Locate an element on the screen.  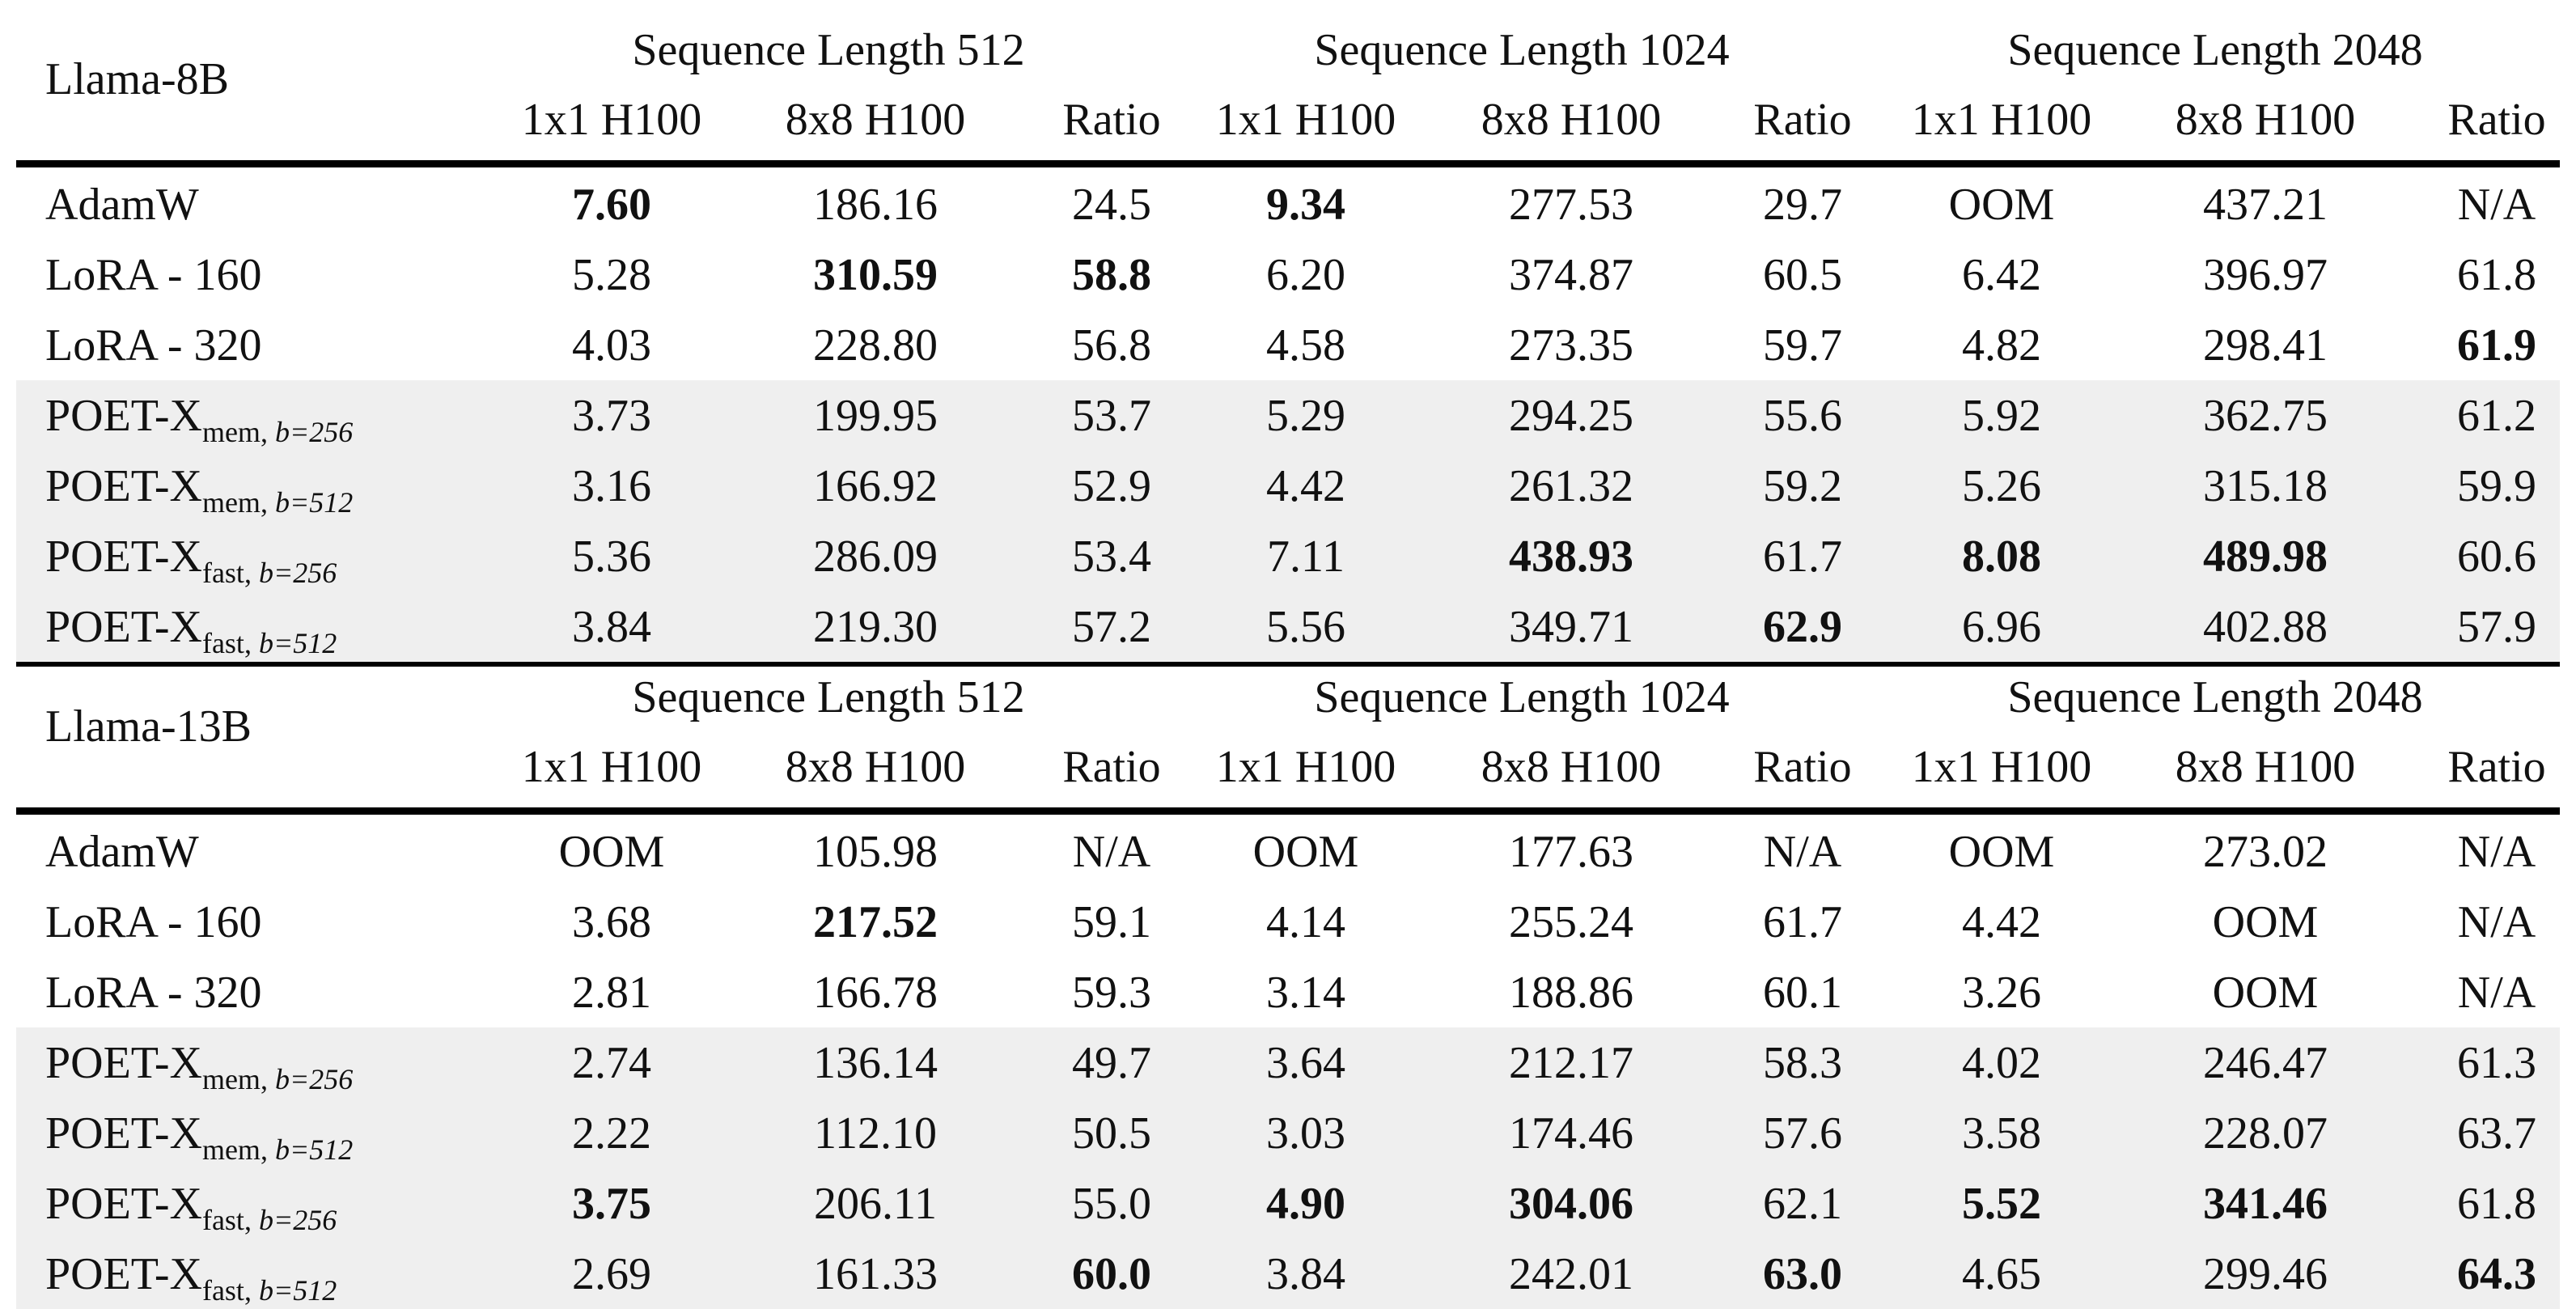
table-cell: 219.30 is located at coordinates (875, 626).